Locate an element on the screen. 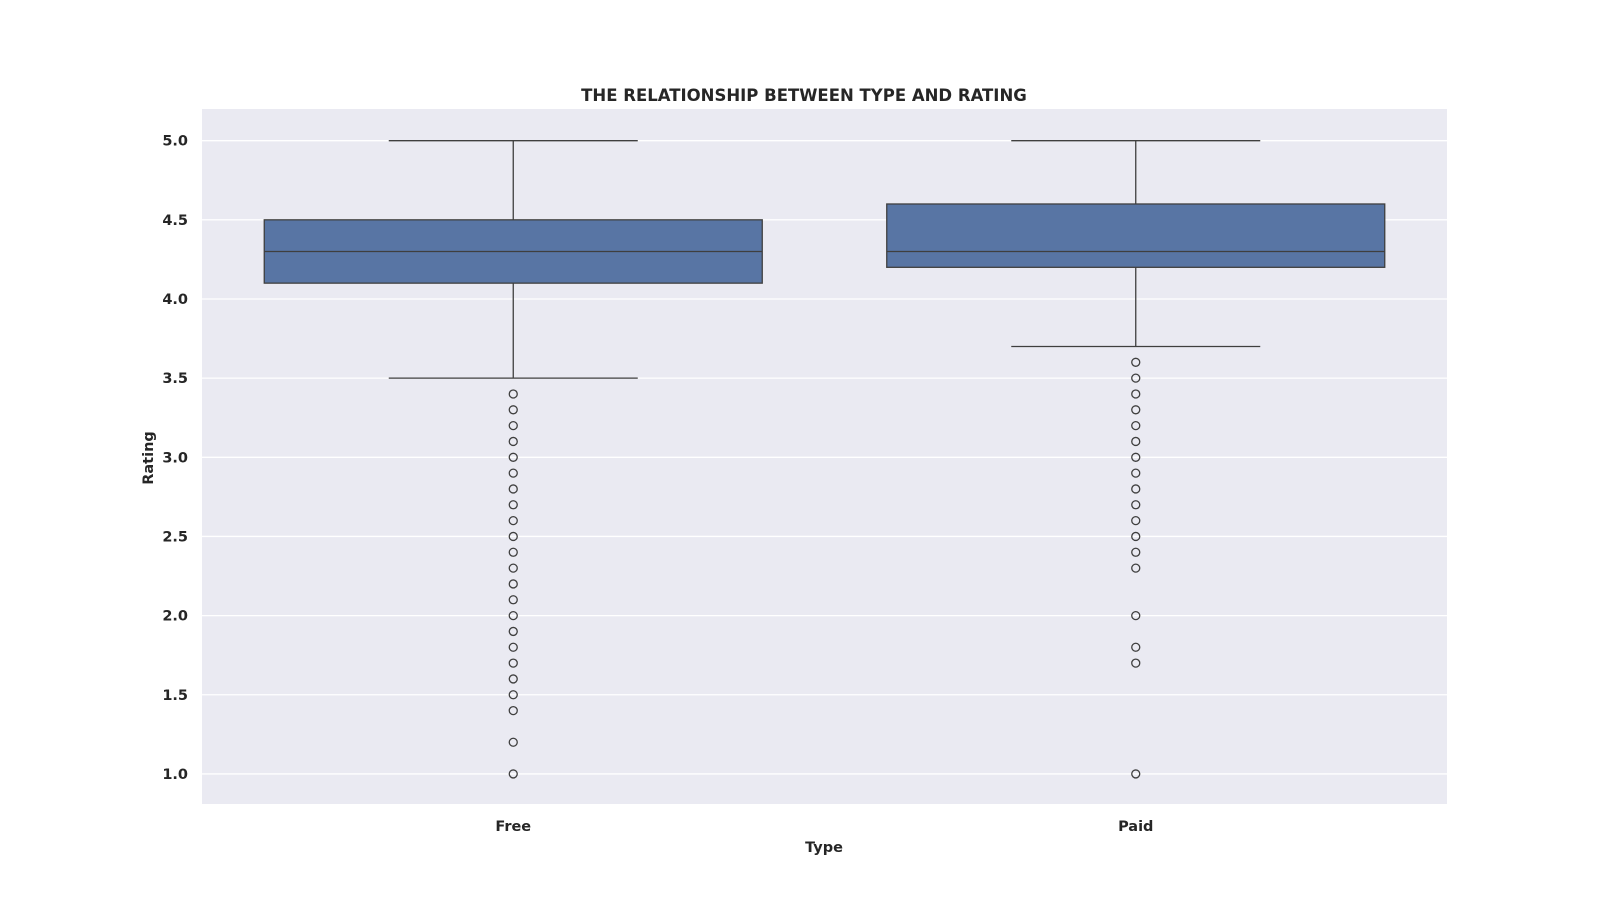 This screenshot has width=1600, height=905. y-tick-label: 4.0 is located at coordinates (175, 300).